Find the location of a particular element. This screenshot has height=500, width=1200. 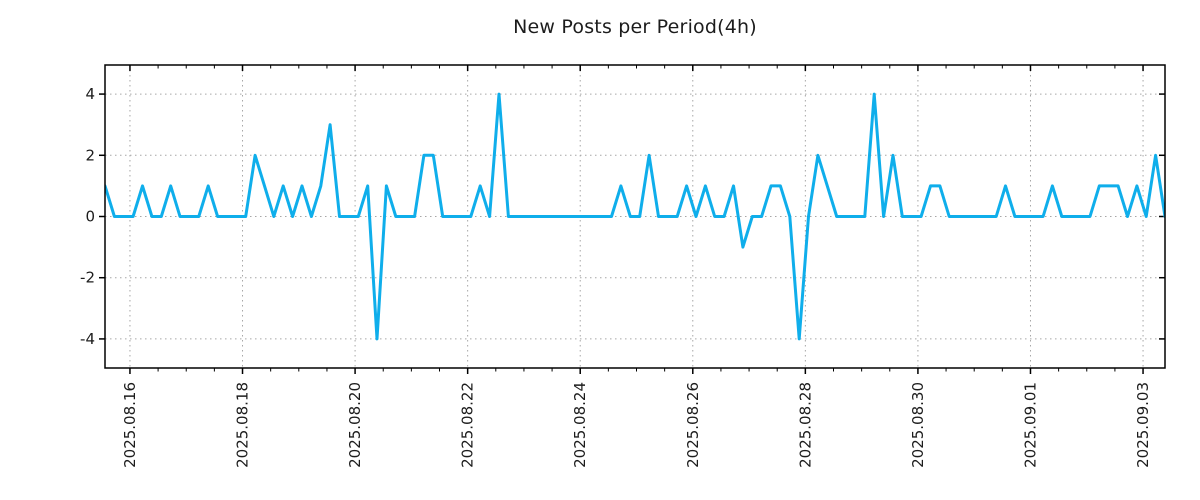

y-tick-label: 0 is located at coordinates (90, 217).